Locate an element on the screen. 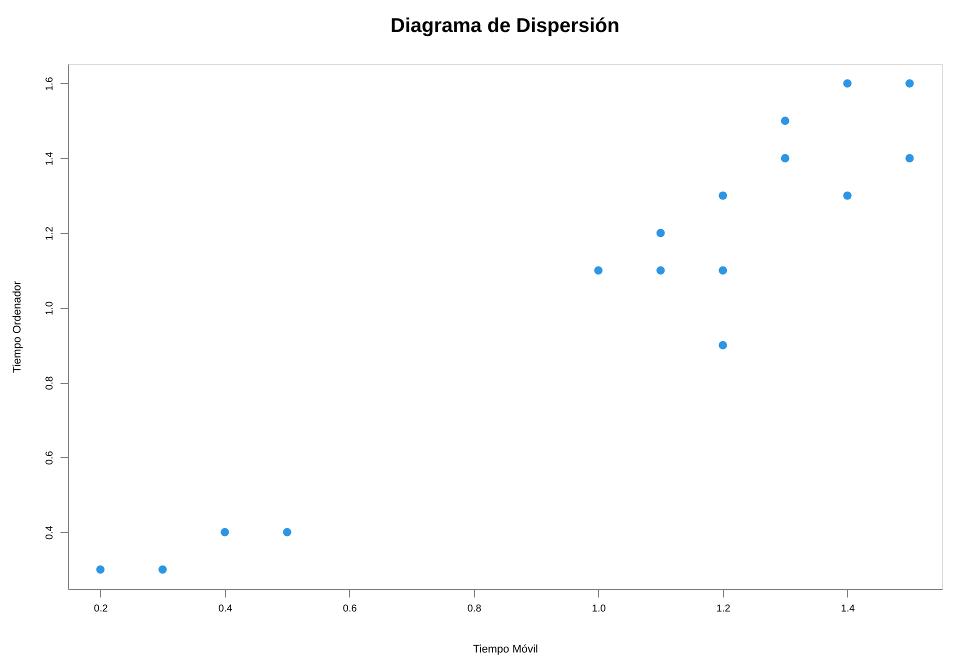 The width and height of the screenshot is (954, 664). y-tick-label: 0.4 is located at coordinates (50, 532).